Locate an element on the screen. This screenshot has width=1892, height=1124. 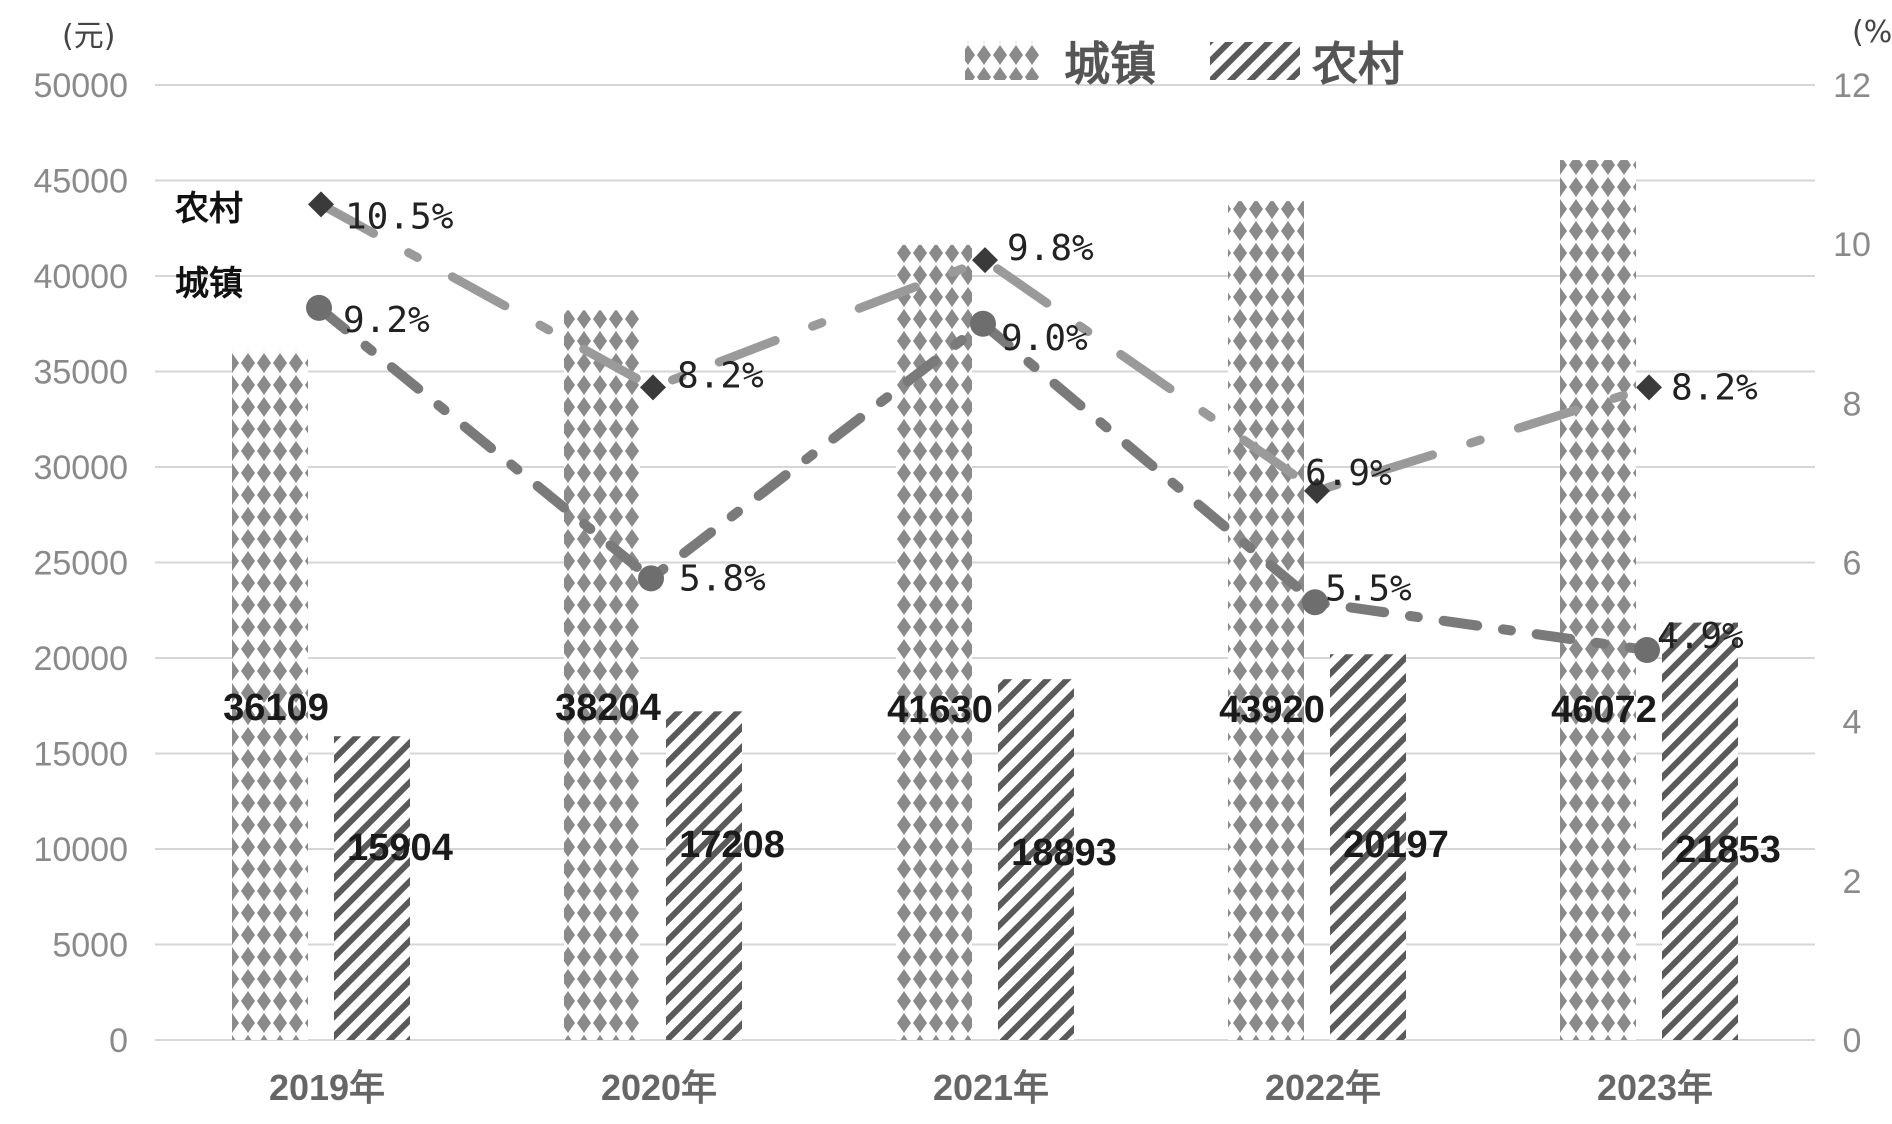
legend-label-urban: 城镇 is located at coordinates (1110, 64).